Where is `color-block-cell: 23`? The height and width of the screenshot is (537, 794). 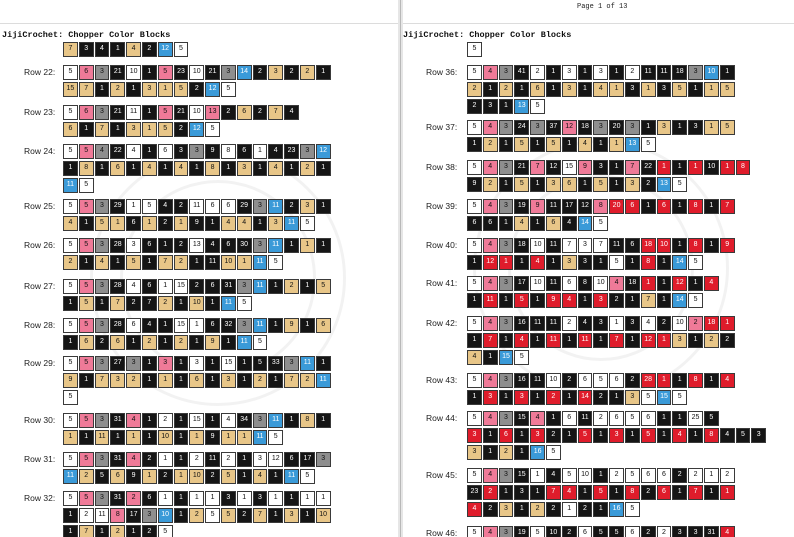 color-block-cell: 23 is located at coordinates (474, 492).